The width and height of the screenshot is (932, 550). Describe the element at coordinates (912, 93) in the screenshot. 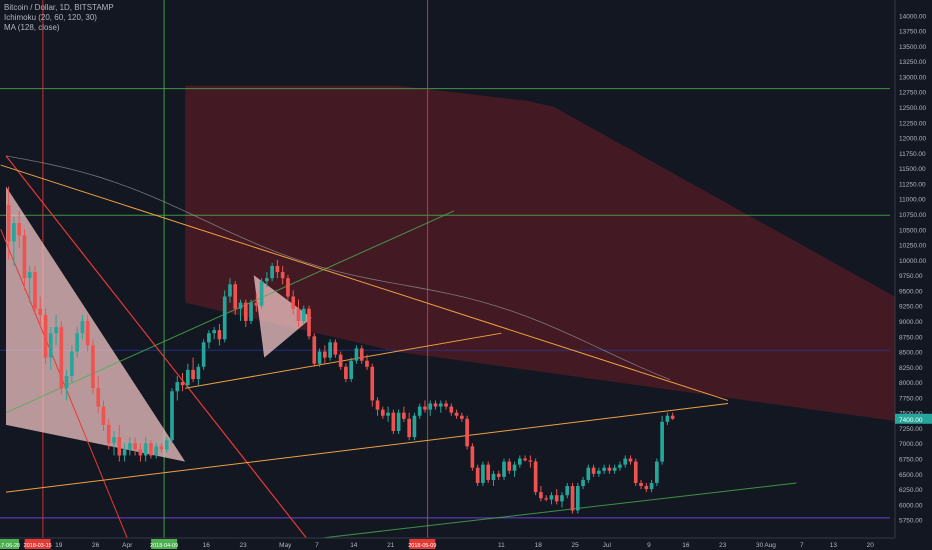

I see `y-tick-label: 12750.00` at that location.